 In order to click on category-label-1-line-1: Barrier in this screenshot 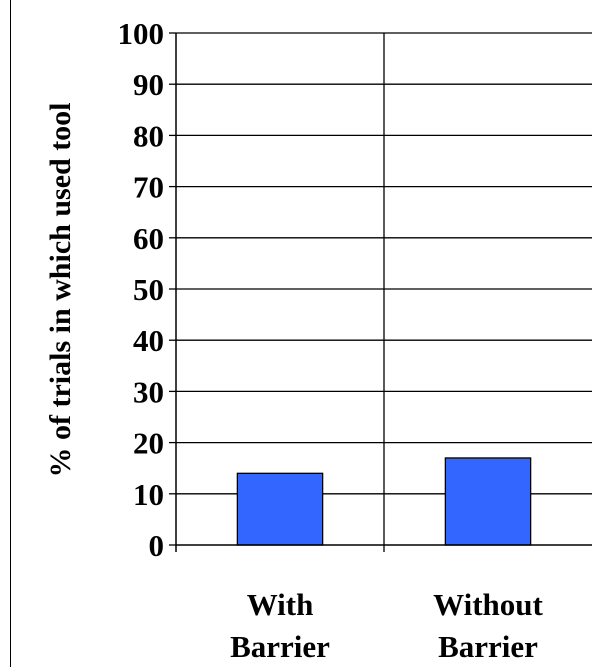, I will do `click(488, 646)`.